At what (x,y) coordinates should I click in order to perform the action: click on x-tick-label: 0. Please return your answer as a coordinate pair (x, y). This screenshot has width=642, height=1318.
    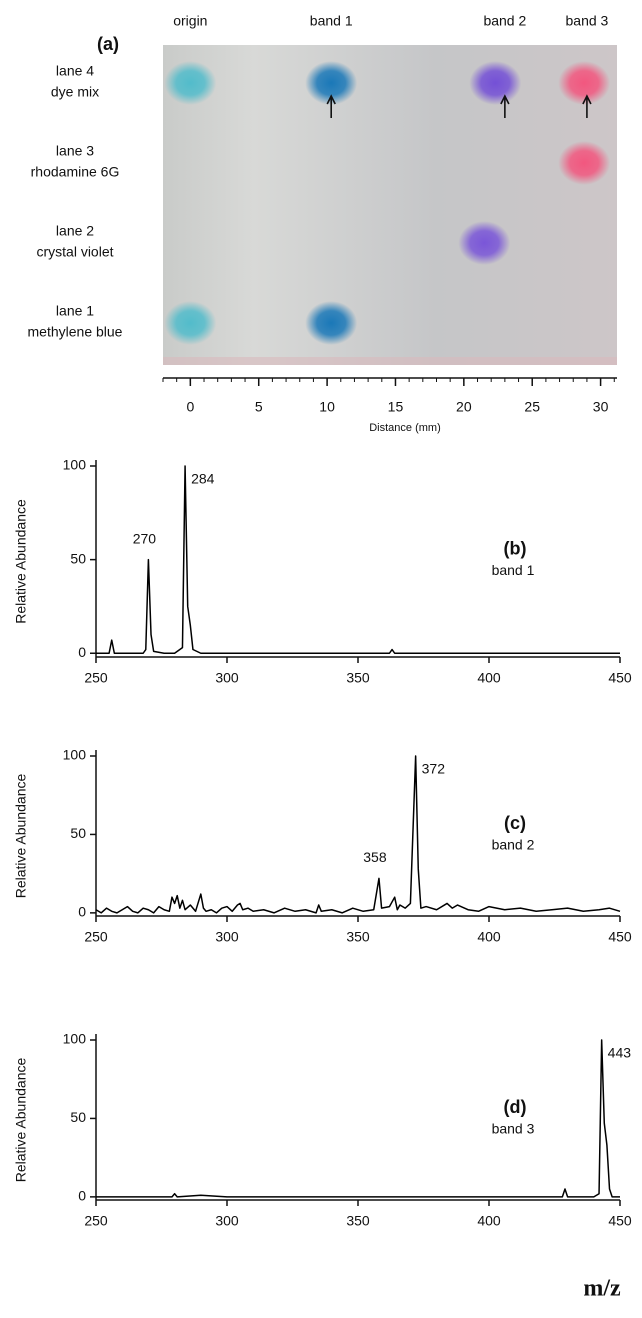
    Looking at the image, I should click on (190, 407).